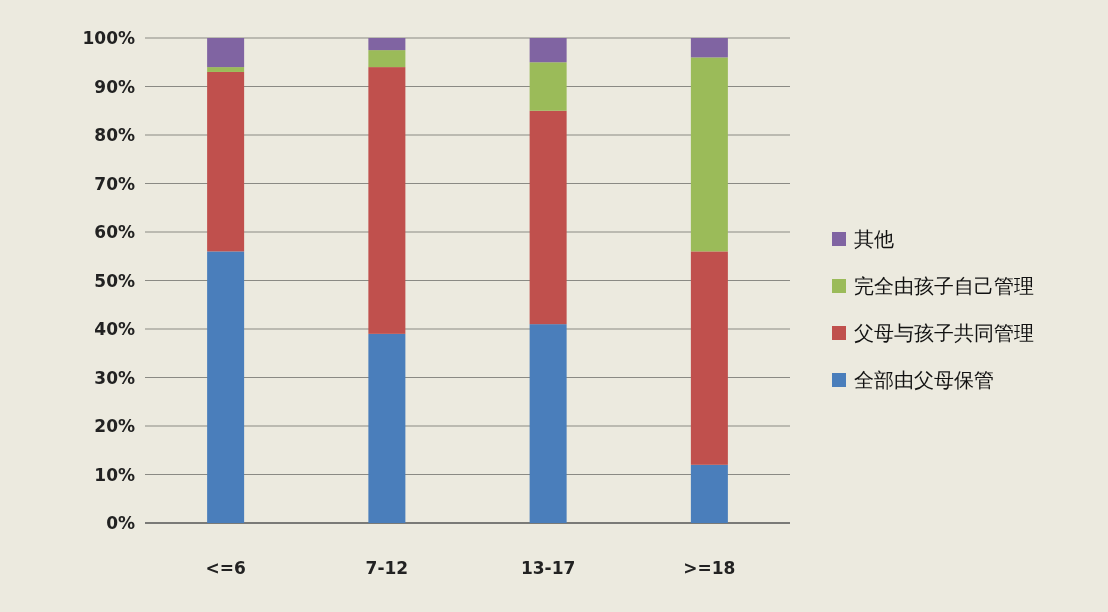 The image size is (1108, 612). What do you see at coordinates (387, 568) in the screenshot?
I see `x-tick-label: 7-12` at bounding box center [387, 568].